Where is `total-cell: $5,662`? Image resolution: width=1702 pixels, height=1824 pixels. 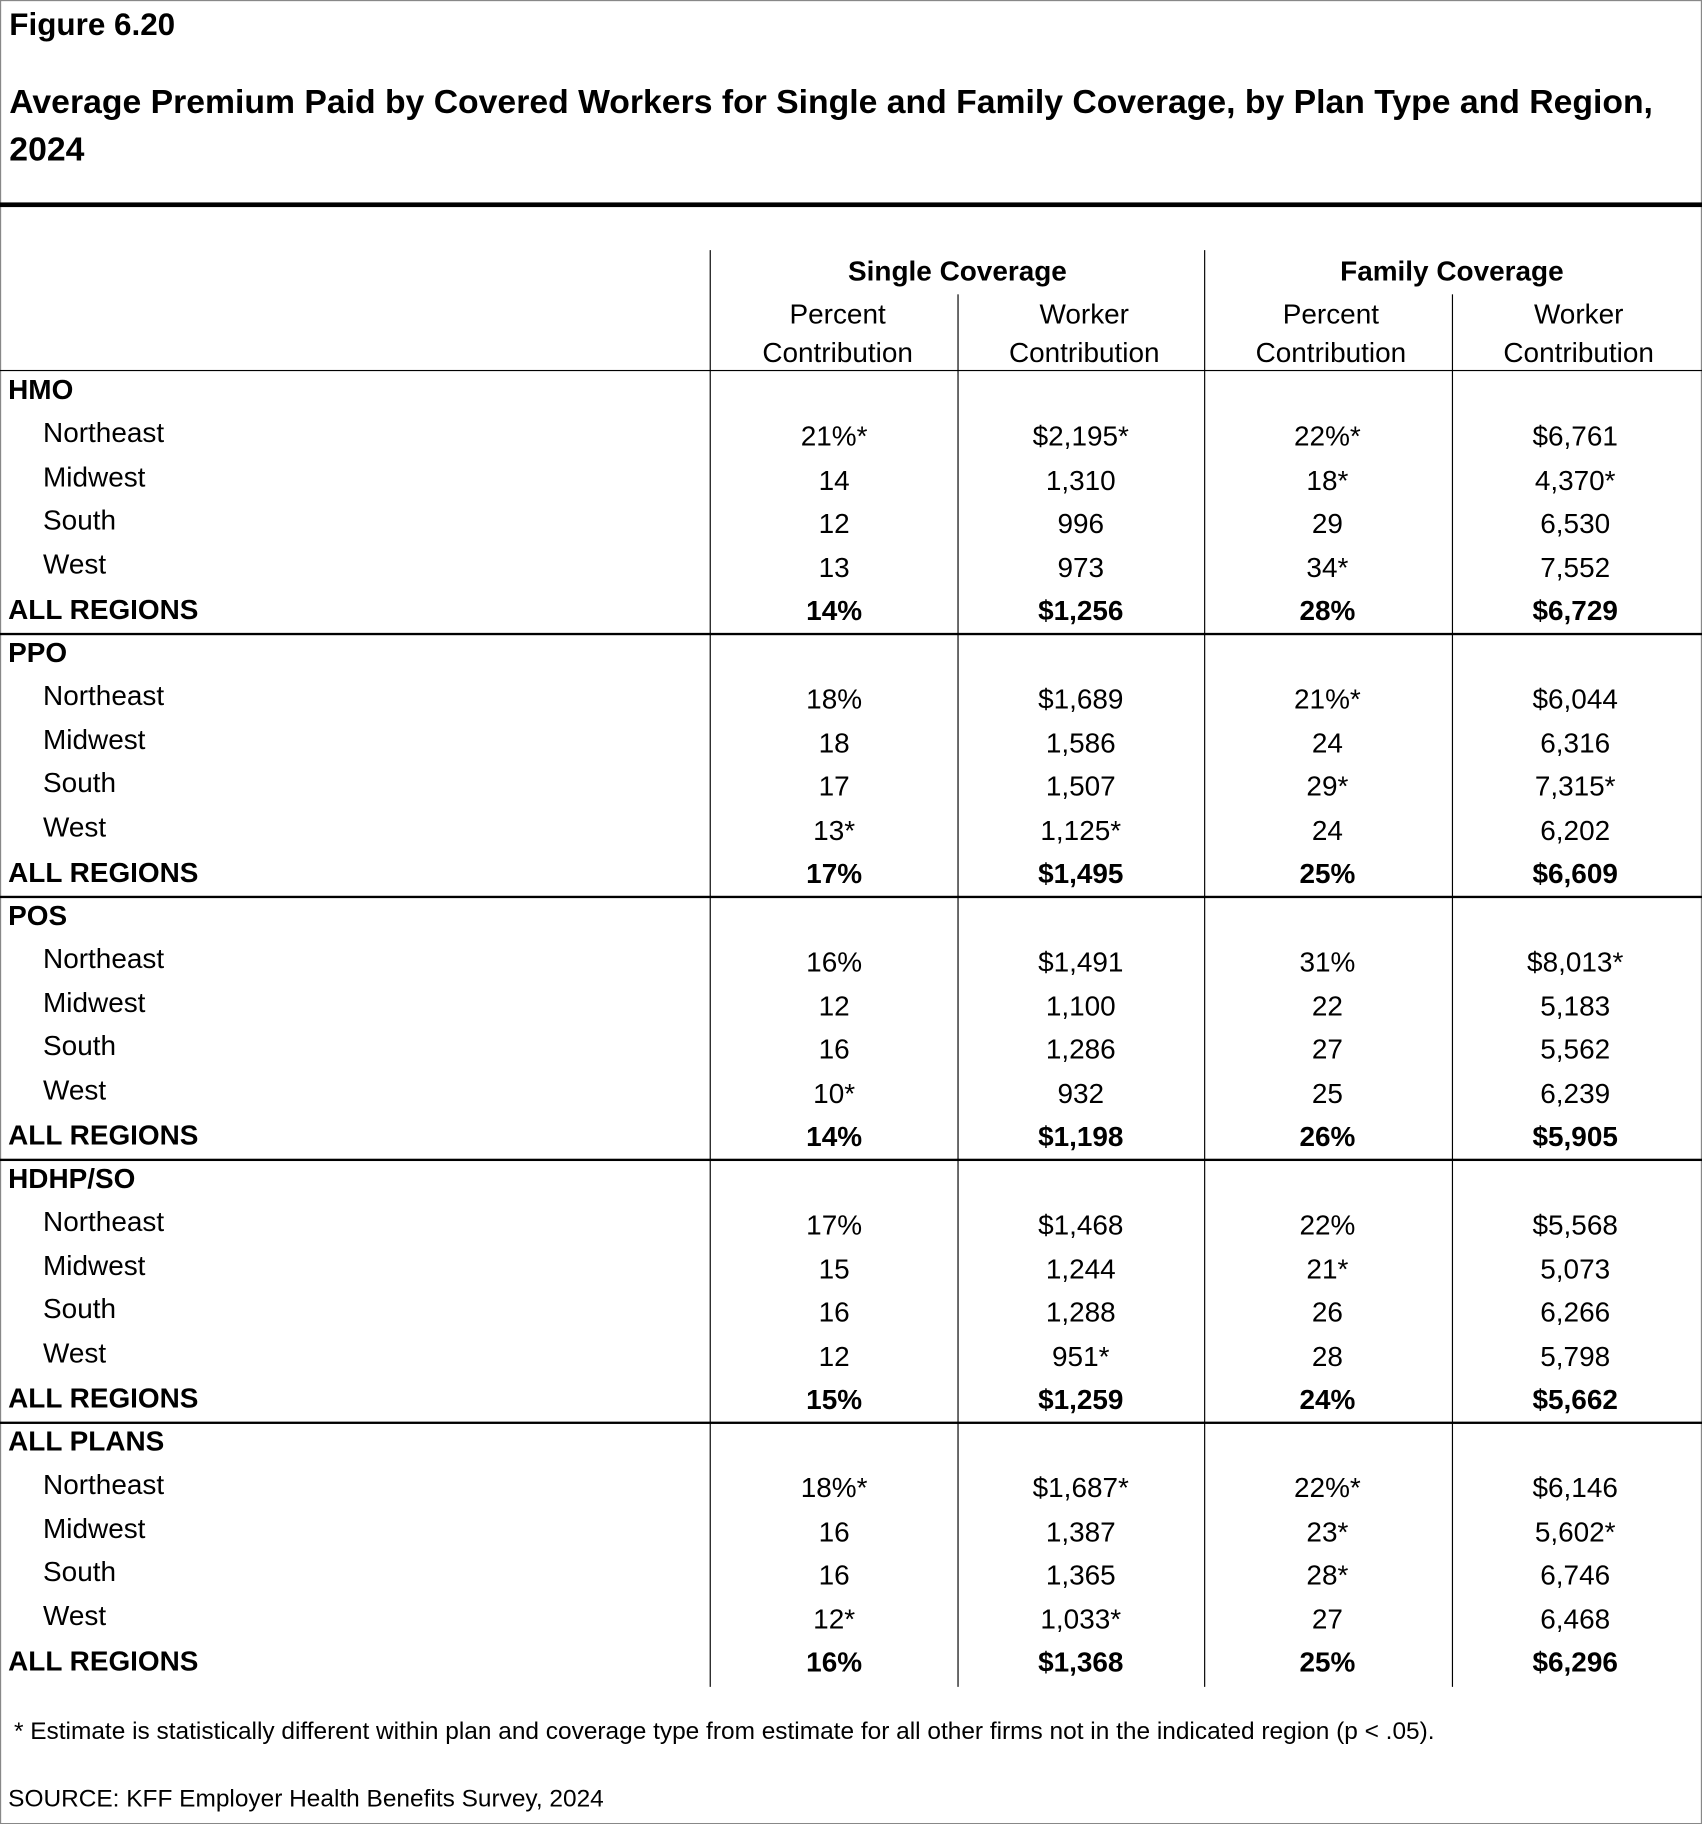 total-cell: $5,662 is located at coordinates (1575, 1400).